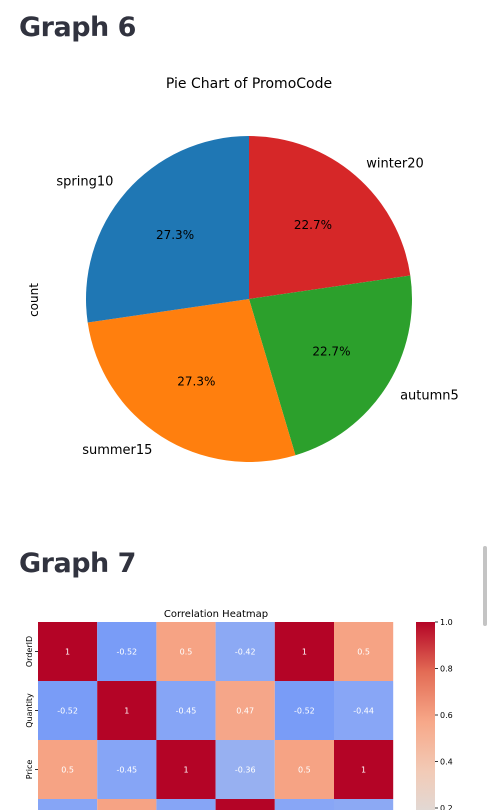  What do you see at coordinates (29, 710) in the screenshot?
I see `heatmap-row-label-quantity: Quantity` at bounding box center [29, 710].